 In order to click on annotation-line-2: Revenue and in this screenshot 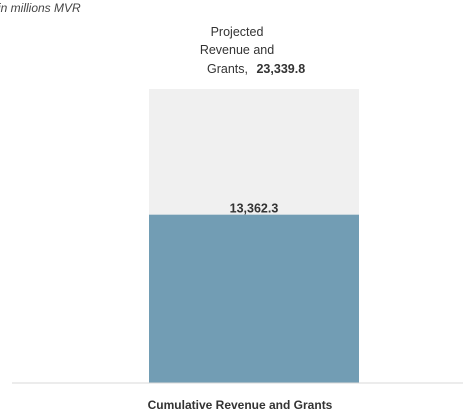, I will do `click(237, 50)`.